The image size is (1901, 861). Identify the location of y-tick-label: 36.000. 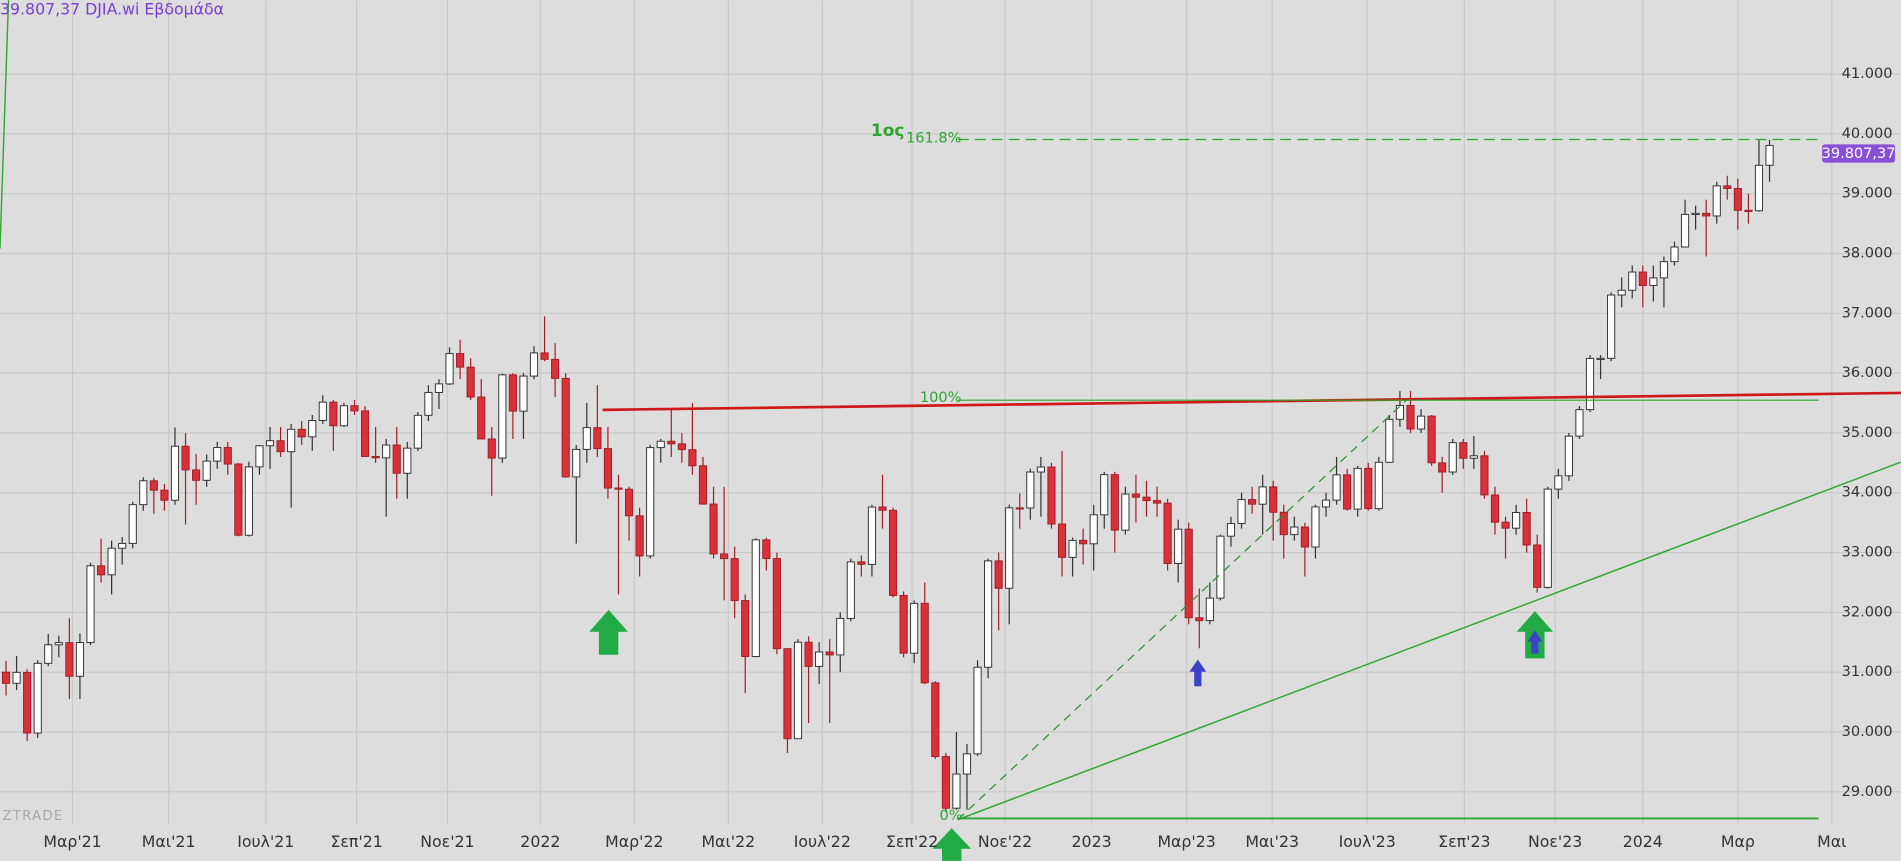
(1867, 373).